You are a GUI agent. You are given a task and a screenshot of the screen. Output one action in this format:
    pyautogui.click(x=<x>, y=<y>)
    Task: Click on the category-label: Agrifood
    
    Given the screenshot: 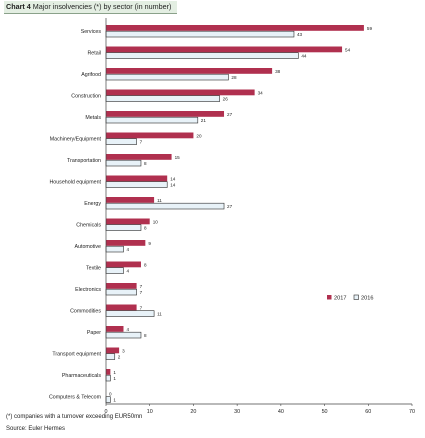 What is the action you would take?
    pyautogui.click(x=91, y=75)
    